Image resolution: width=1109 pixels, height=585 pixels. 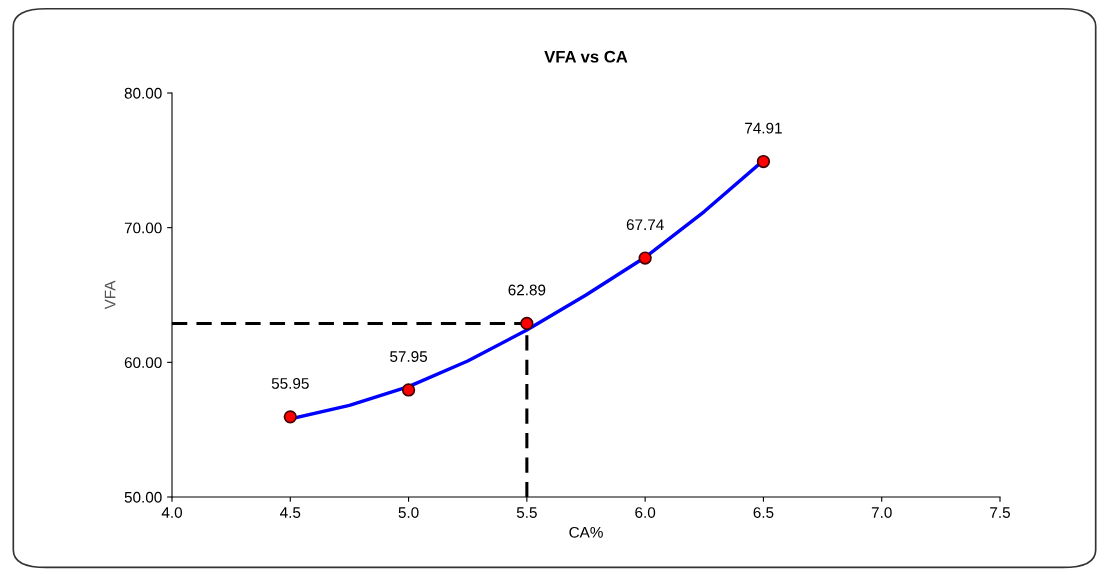 What do you see at coordinates (881, 512) in the screenshot?
I see `x-tick-label: 7.0` at bounding box center [881, 512].